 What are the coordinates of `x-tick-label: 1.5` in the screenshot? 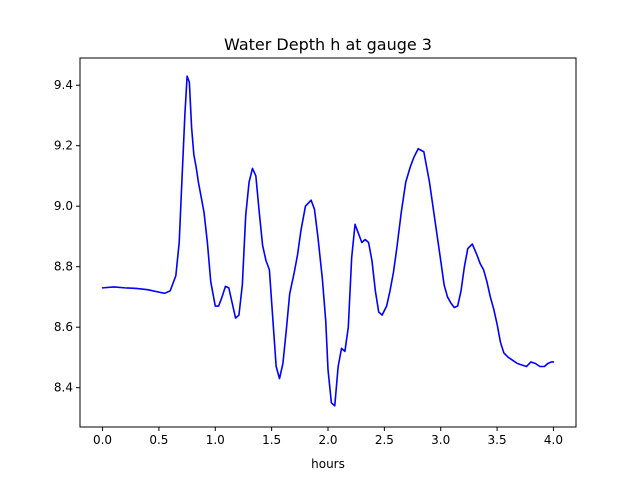 It's located at (271, 440).